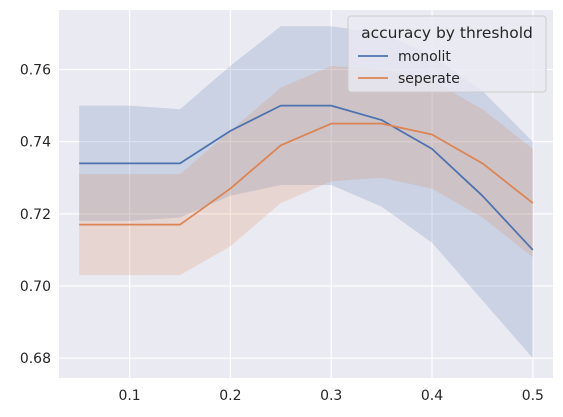 The height and width of the screenshot is (417, 563). I want to click on legend-label-seperate: seperate, so click(429, 79).